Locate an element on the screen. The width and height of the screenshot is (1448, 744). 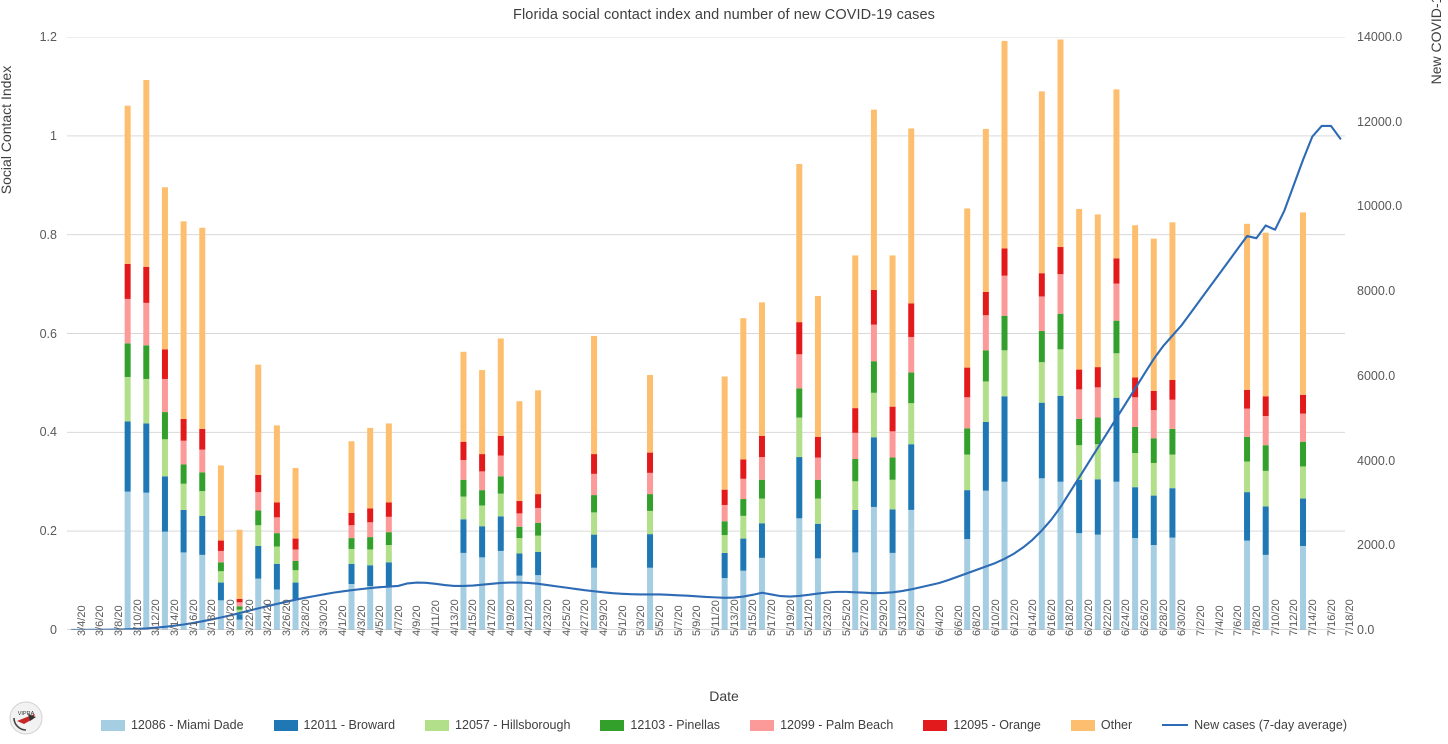
legend-item: 12057 - Hillsborough is located at coordinates (497, 725).